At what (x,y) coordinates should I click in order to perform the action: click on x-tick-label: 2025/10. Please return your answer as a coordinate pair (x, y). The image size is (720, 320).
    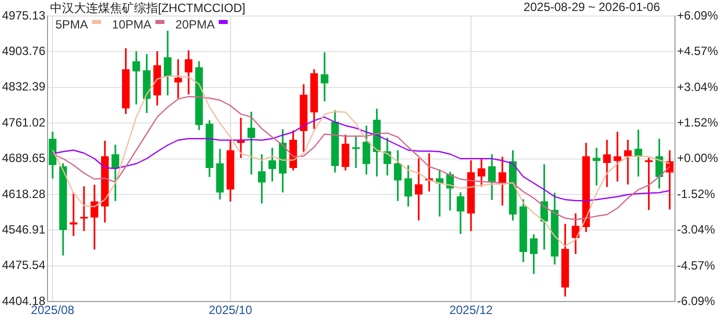
    Looking at the image, I should click on (230, 310).